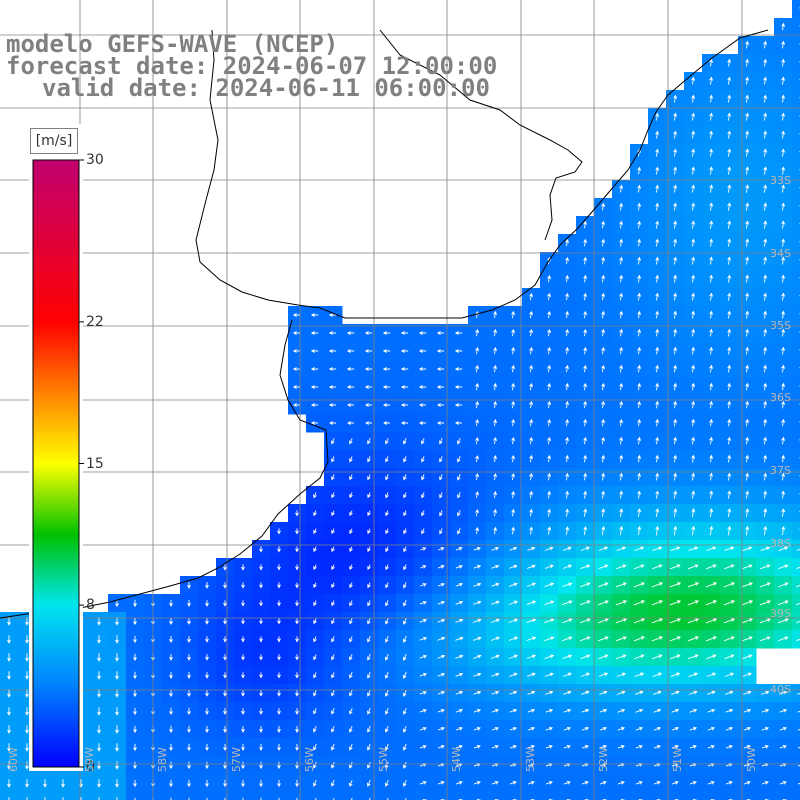 The image size is (800, 800). Describe the element at coordinates (530, 759) in the screenshot. I see `longitude-label: 53W` at that location.